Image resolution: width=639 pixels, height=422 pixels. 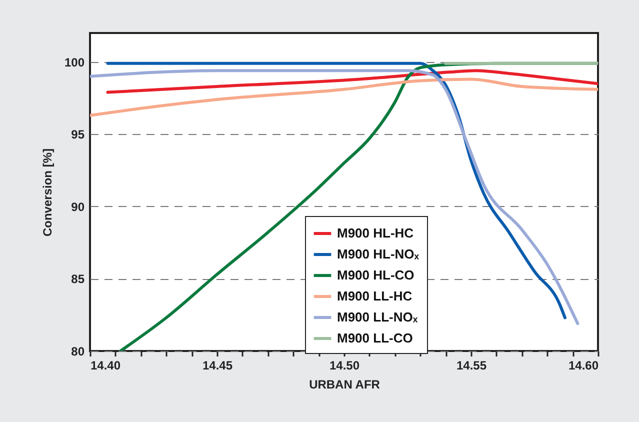 What do you see at coordinates (78, 351) in the screenshot?
I see `y-tick-label: 80` at bounding box center [78, 351].